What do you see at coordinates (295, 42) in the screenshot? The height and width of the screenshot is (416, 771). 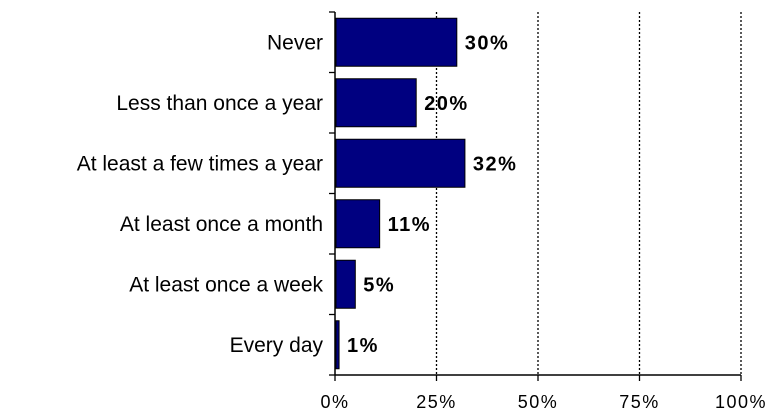 I see `category-label: Never` at bounding box center [295, 42].